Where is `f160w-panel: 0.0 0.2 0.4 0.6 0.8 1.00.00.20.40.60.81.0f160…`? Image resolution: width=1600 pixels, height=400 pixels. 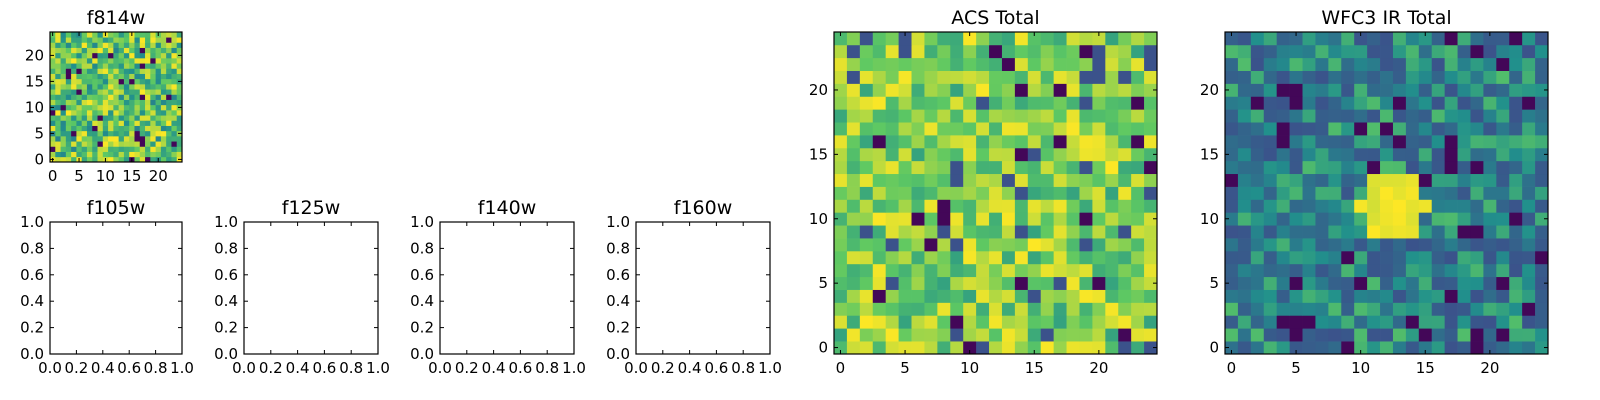
f160w-panel: 0.0 0.2 0.4 0.6 0.8 1.00.00.20.40.60.81.0f160… is located at coordinates (694, 287).